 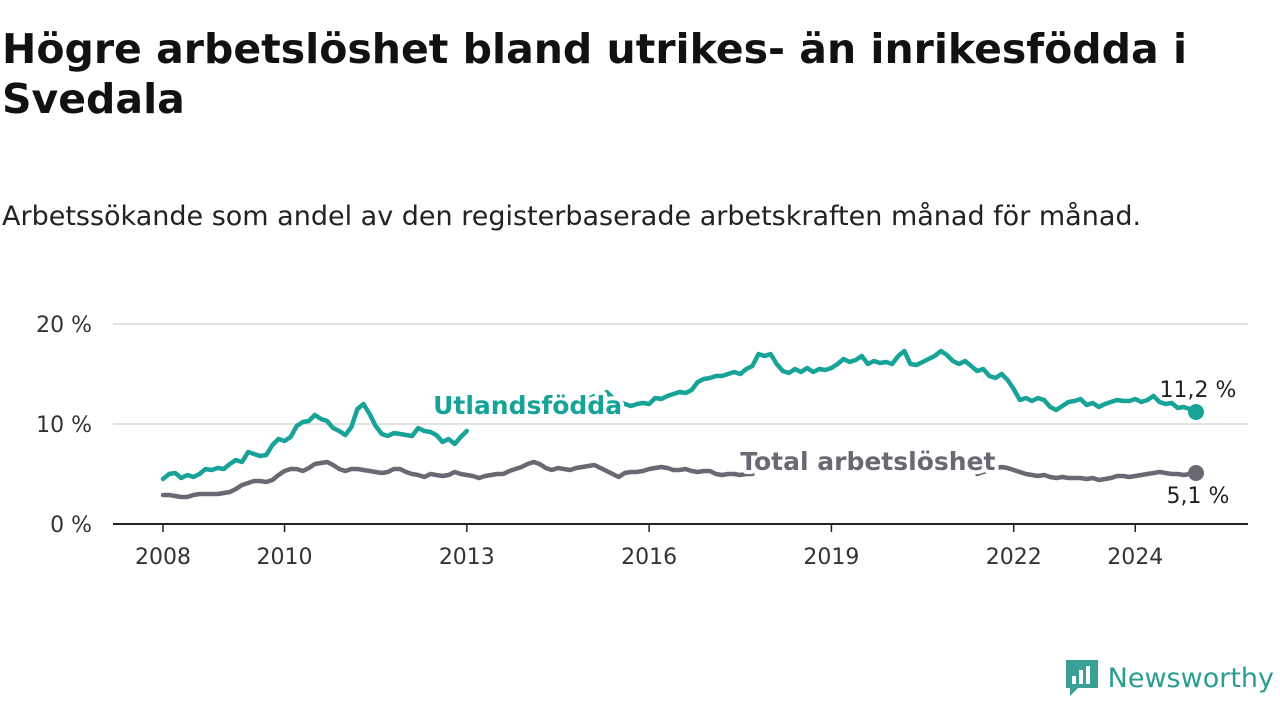 I want to click on x-tick-label: 2008, so click(x=163, y=557).